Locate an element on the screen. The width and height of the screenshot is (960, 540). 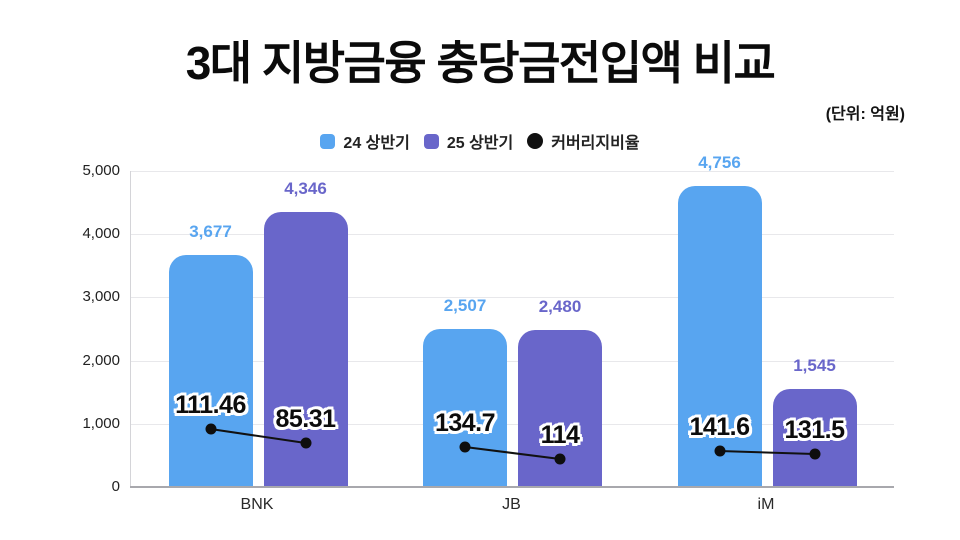
legend-item-25h1: 25 상반기 is located at coordinates (468, 141).